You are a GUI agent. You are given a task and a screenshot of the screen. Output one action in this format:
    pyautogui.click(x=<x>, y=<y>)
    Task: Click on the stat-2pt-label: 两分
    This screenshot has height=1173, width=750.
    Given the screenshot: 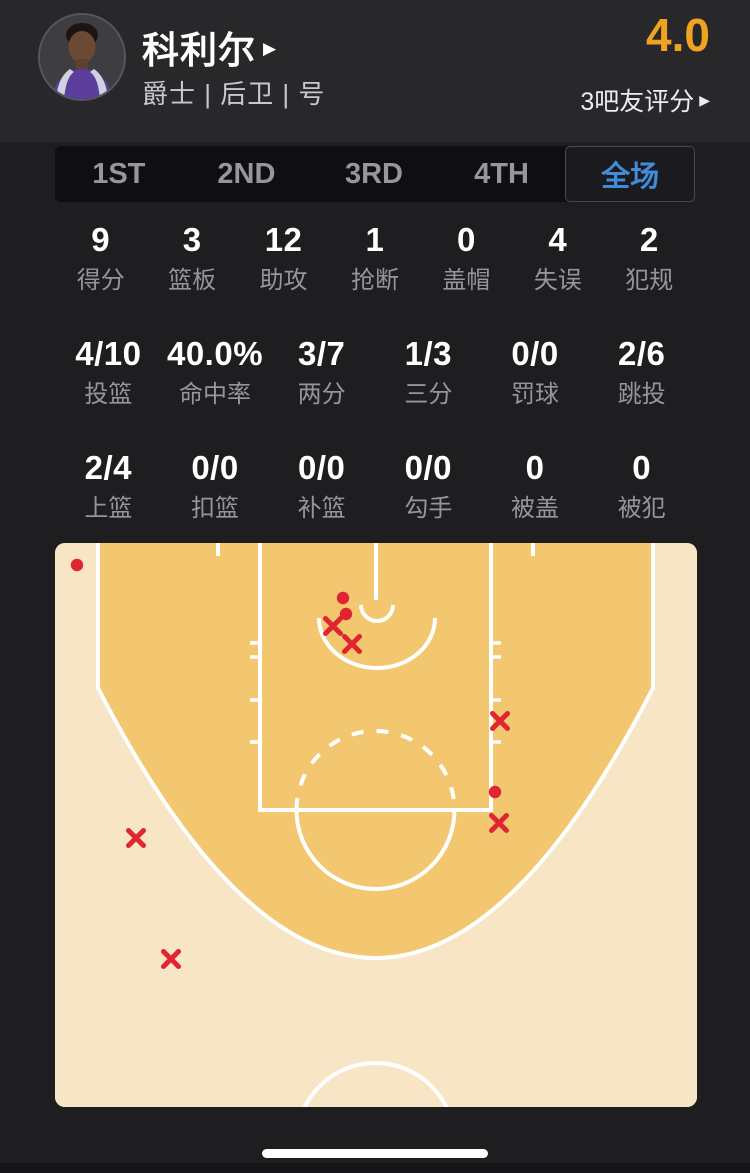 What is the action you would take?
    pyautogui.click(x=321, y=394)
    